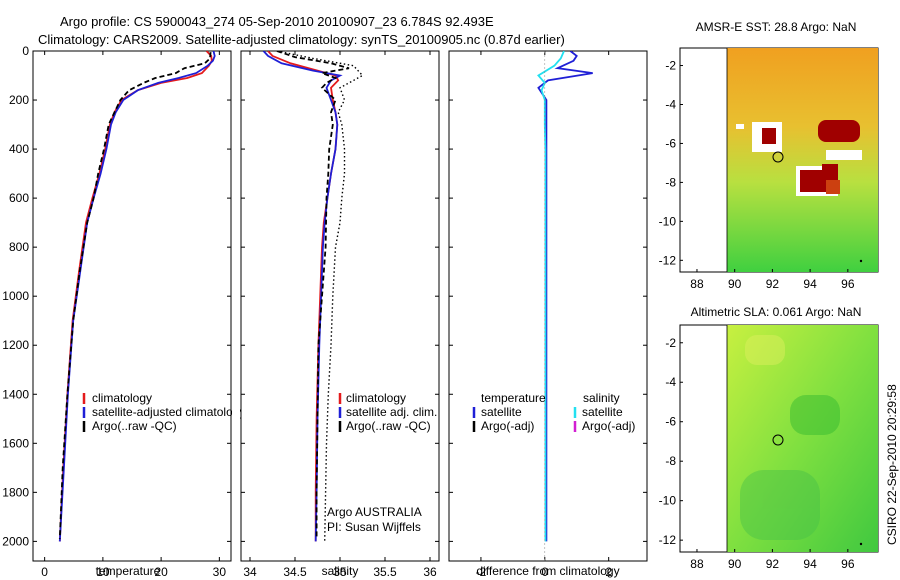 The height and width of the screenshot is (580, 900). What do you see at coordinates (608, 426) in the screenshot?
I see `difference-legend-sal-argo: Argo(-adj)` at bounding box center [608, 426].